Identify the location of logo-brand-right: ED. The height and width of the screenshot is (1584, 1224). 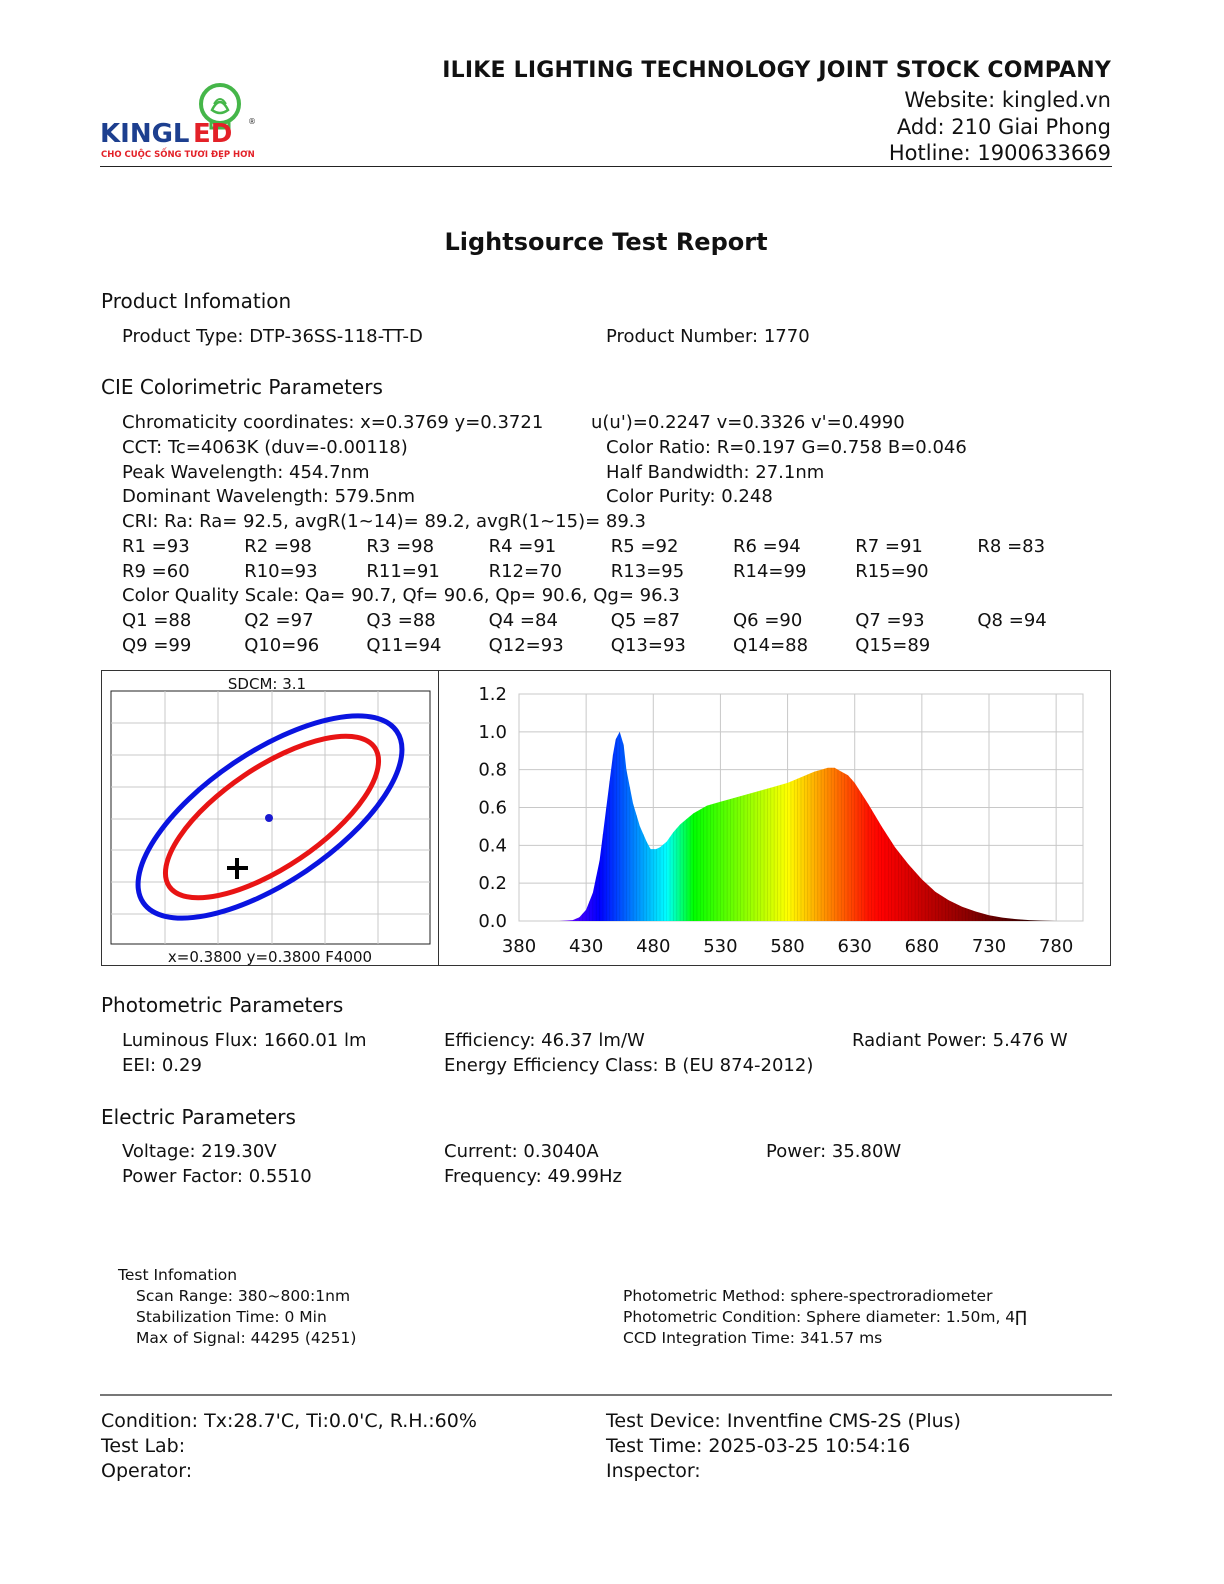
(212, 134).